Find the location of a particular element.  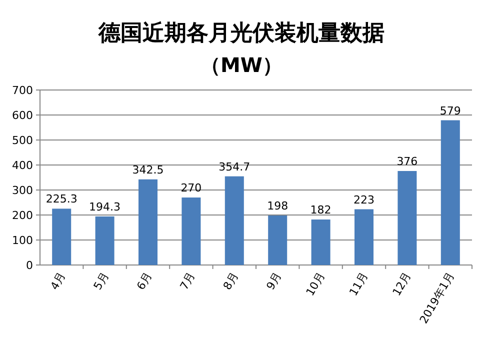

data-label: 270 is located at coordinates (191, 188).